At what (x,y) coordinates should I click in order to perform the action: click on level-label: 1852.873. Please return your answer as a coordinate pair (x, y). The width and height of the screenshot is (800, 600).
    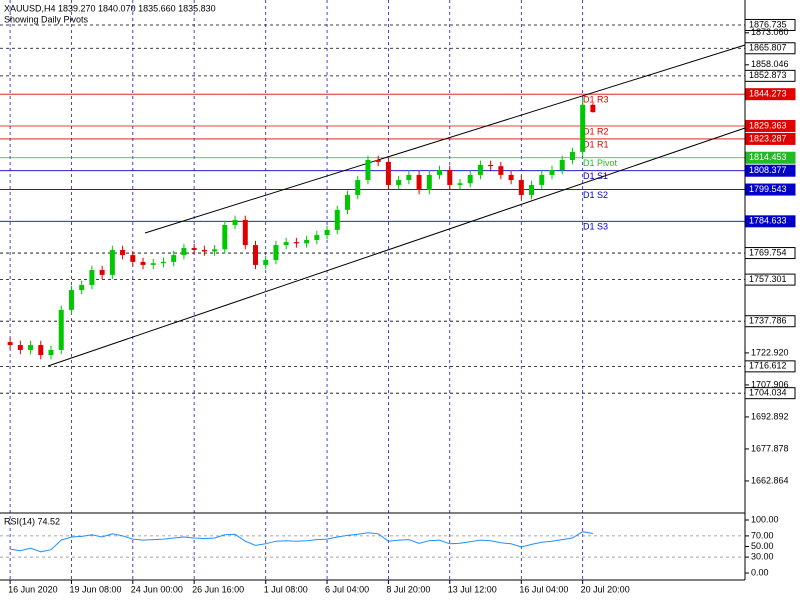
    Looking at the image, I should click on (768, 75).